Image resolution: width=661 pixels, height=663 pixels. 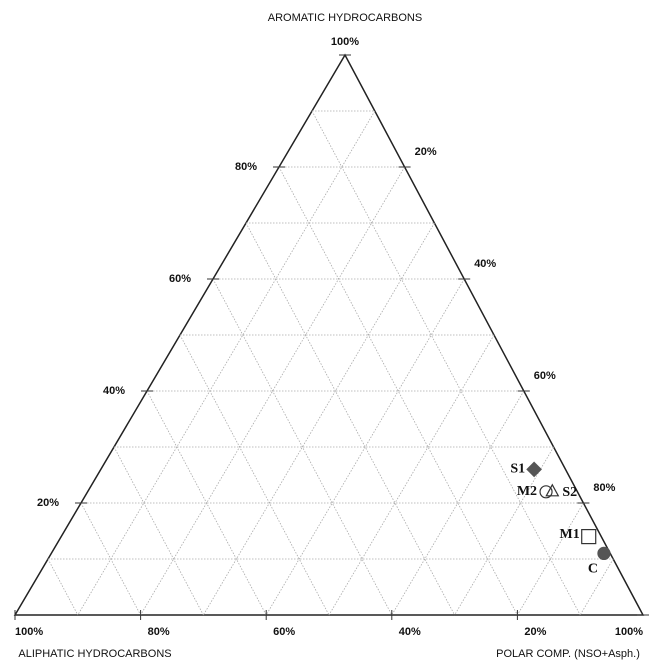 I want to click on aliphatic-tick-label: 40%, so click(x=410, y=632).